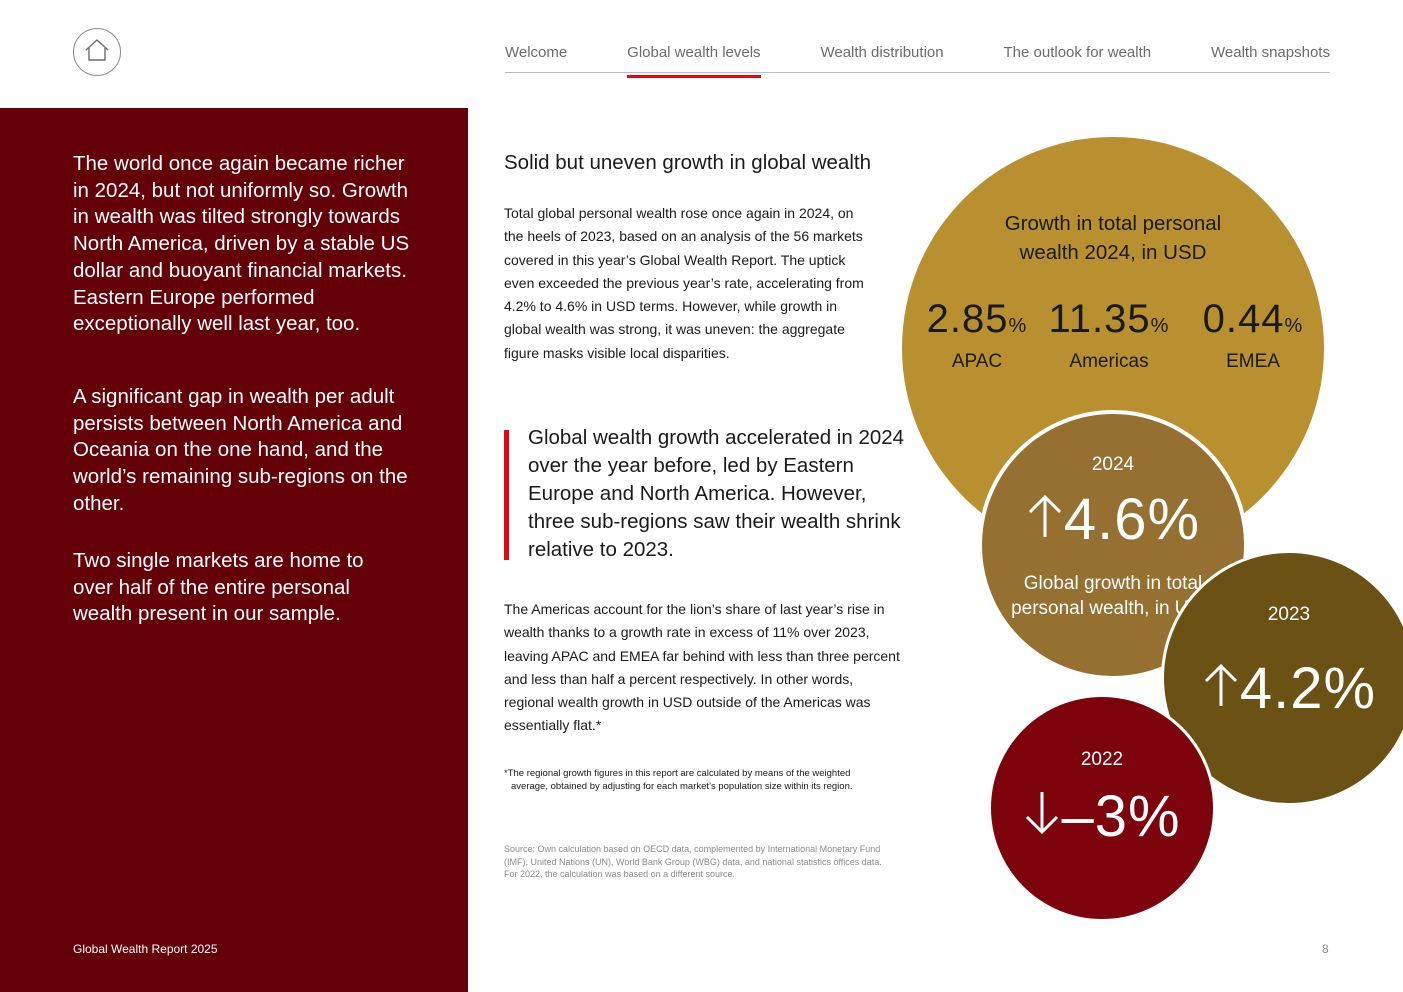 The image size is (1403, 992). What do you see at coordinates (1243, 319) in the screenshot?
I see `stat-emea-value: 0.44` at bounding box center [1243, 319].